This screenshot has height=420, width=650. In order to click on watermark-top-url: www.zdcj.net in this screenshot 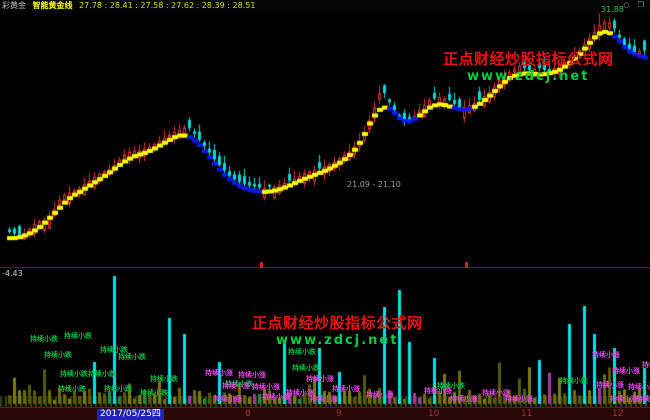, I will do `click(528, 76)`.